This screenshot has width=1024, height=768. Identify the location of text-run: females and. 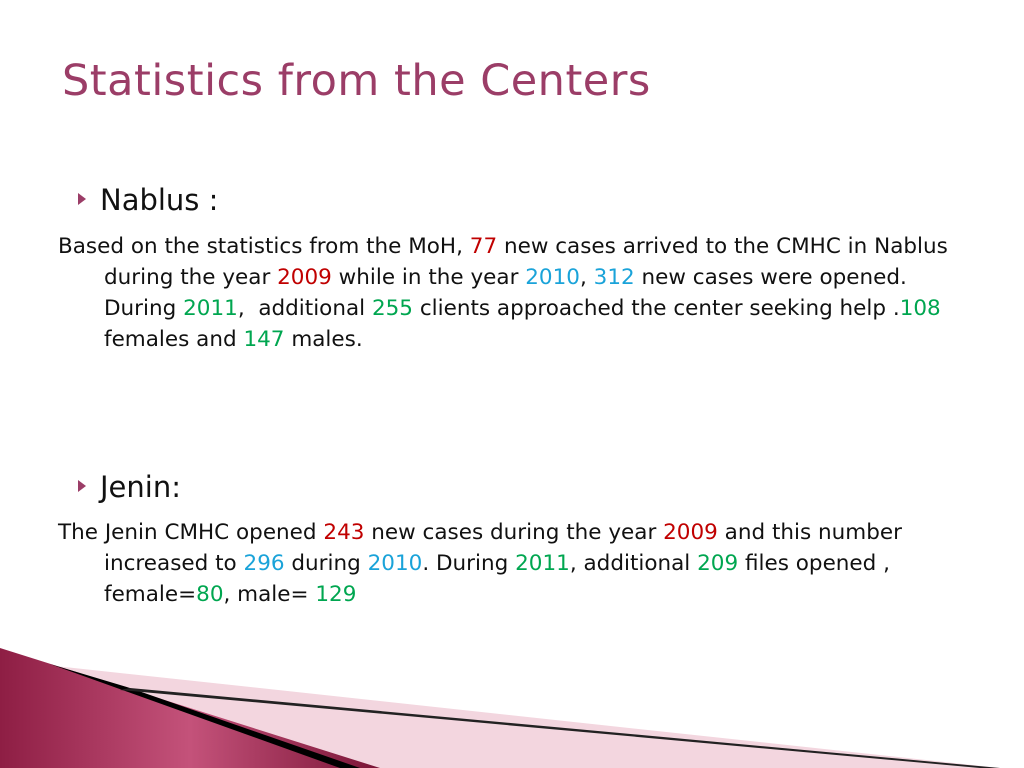
(526, 324).